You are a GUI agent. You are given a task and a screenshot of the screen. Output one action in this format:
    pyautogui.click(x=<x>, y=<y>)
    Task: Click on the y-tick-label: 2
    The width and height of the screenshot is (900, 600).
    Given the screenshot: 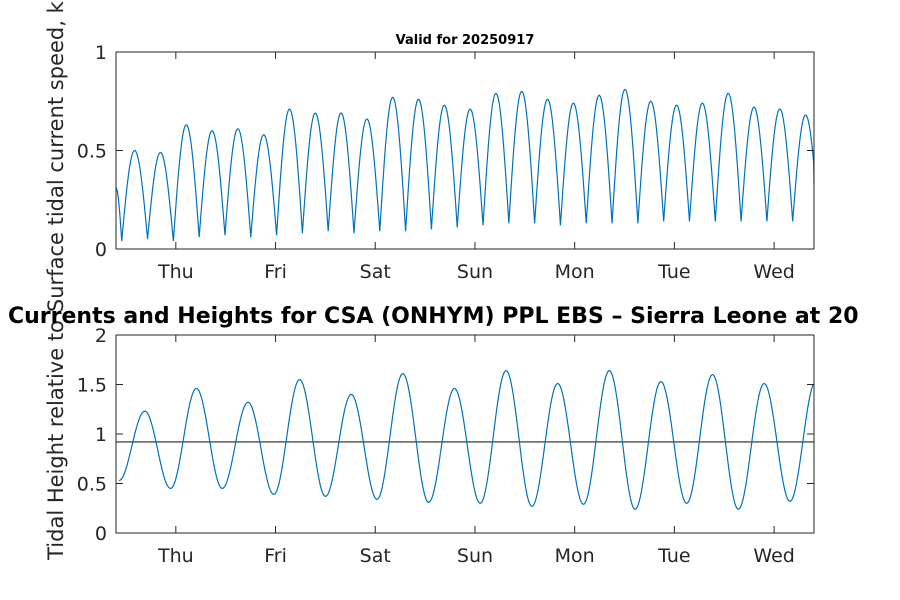 What is the action you would take?
    pyautogui.click(x=101, y=336)
    